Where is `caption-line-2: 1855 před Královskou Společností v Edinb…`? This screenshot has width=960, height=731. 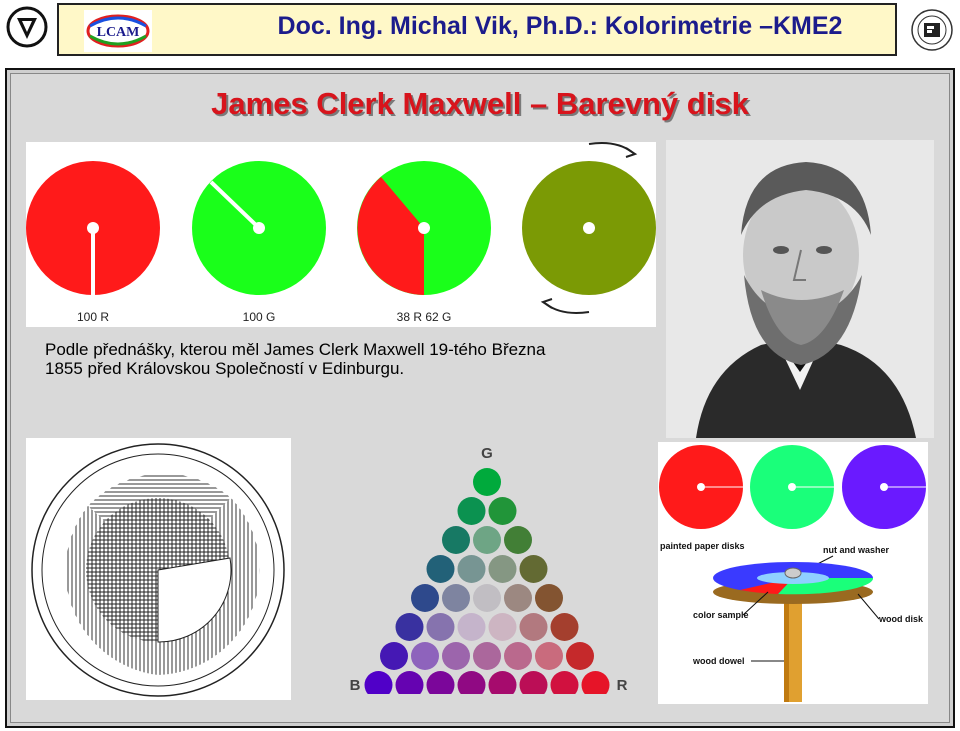
caption-line-2: 1855 před Královskou Společností v Edinb… is located at coordinates (225, 368).